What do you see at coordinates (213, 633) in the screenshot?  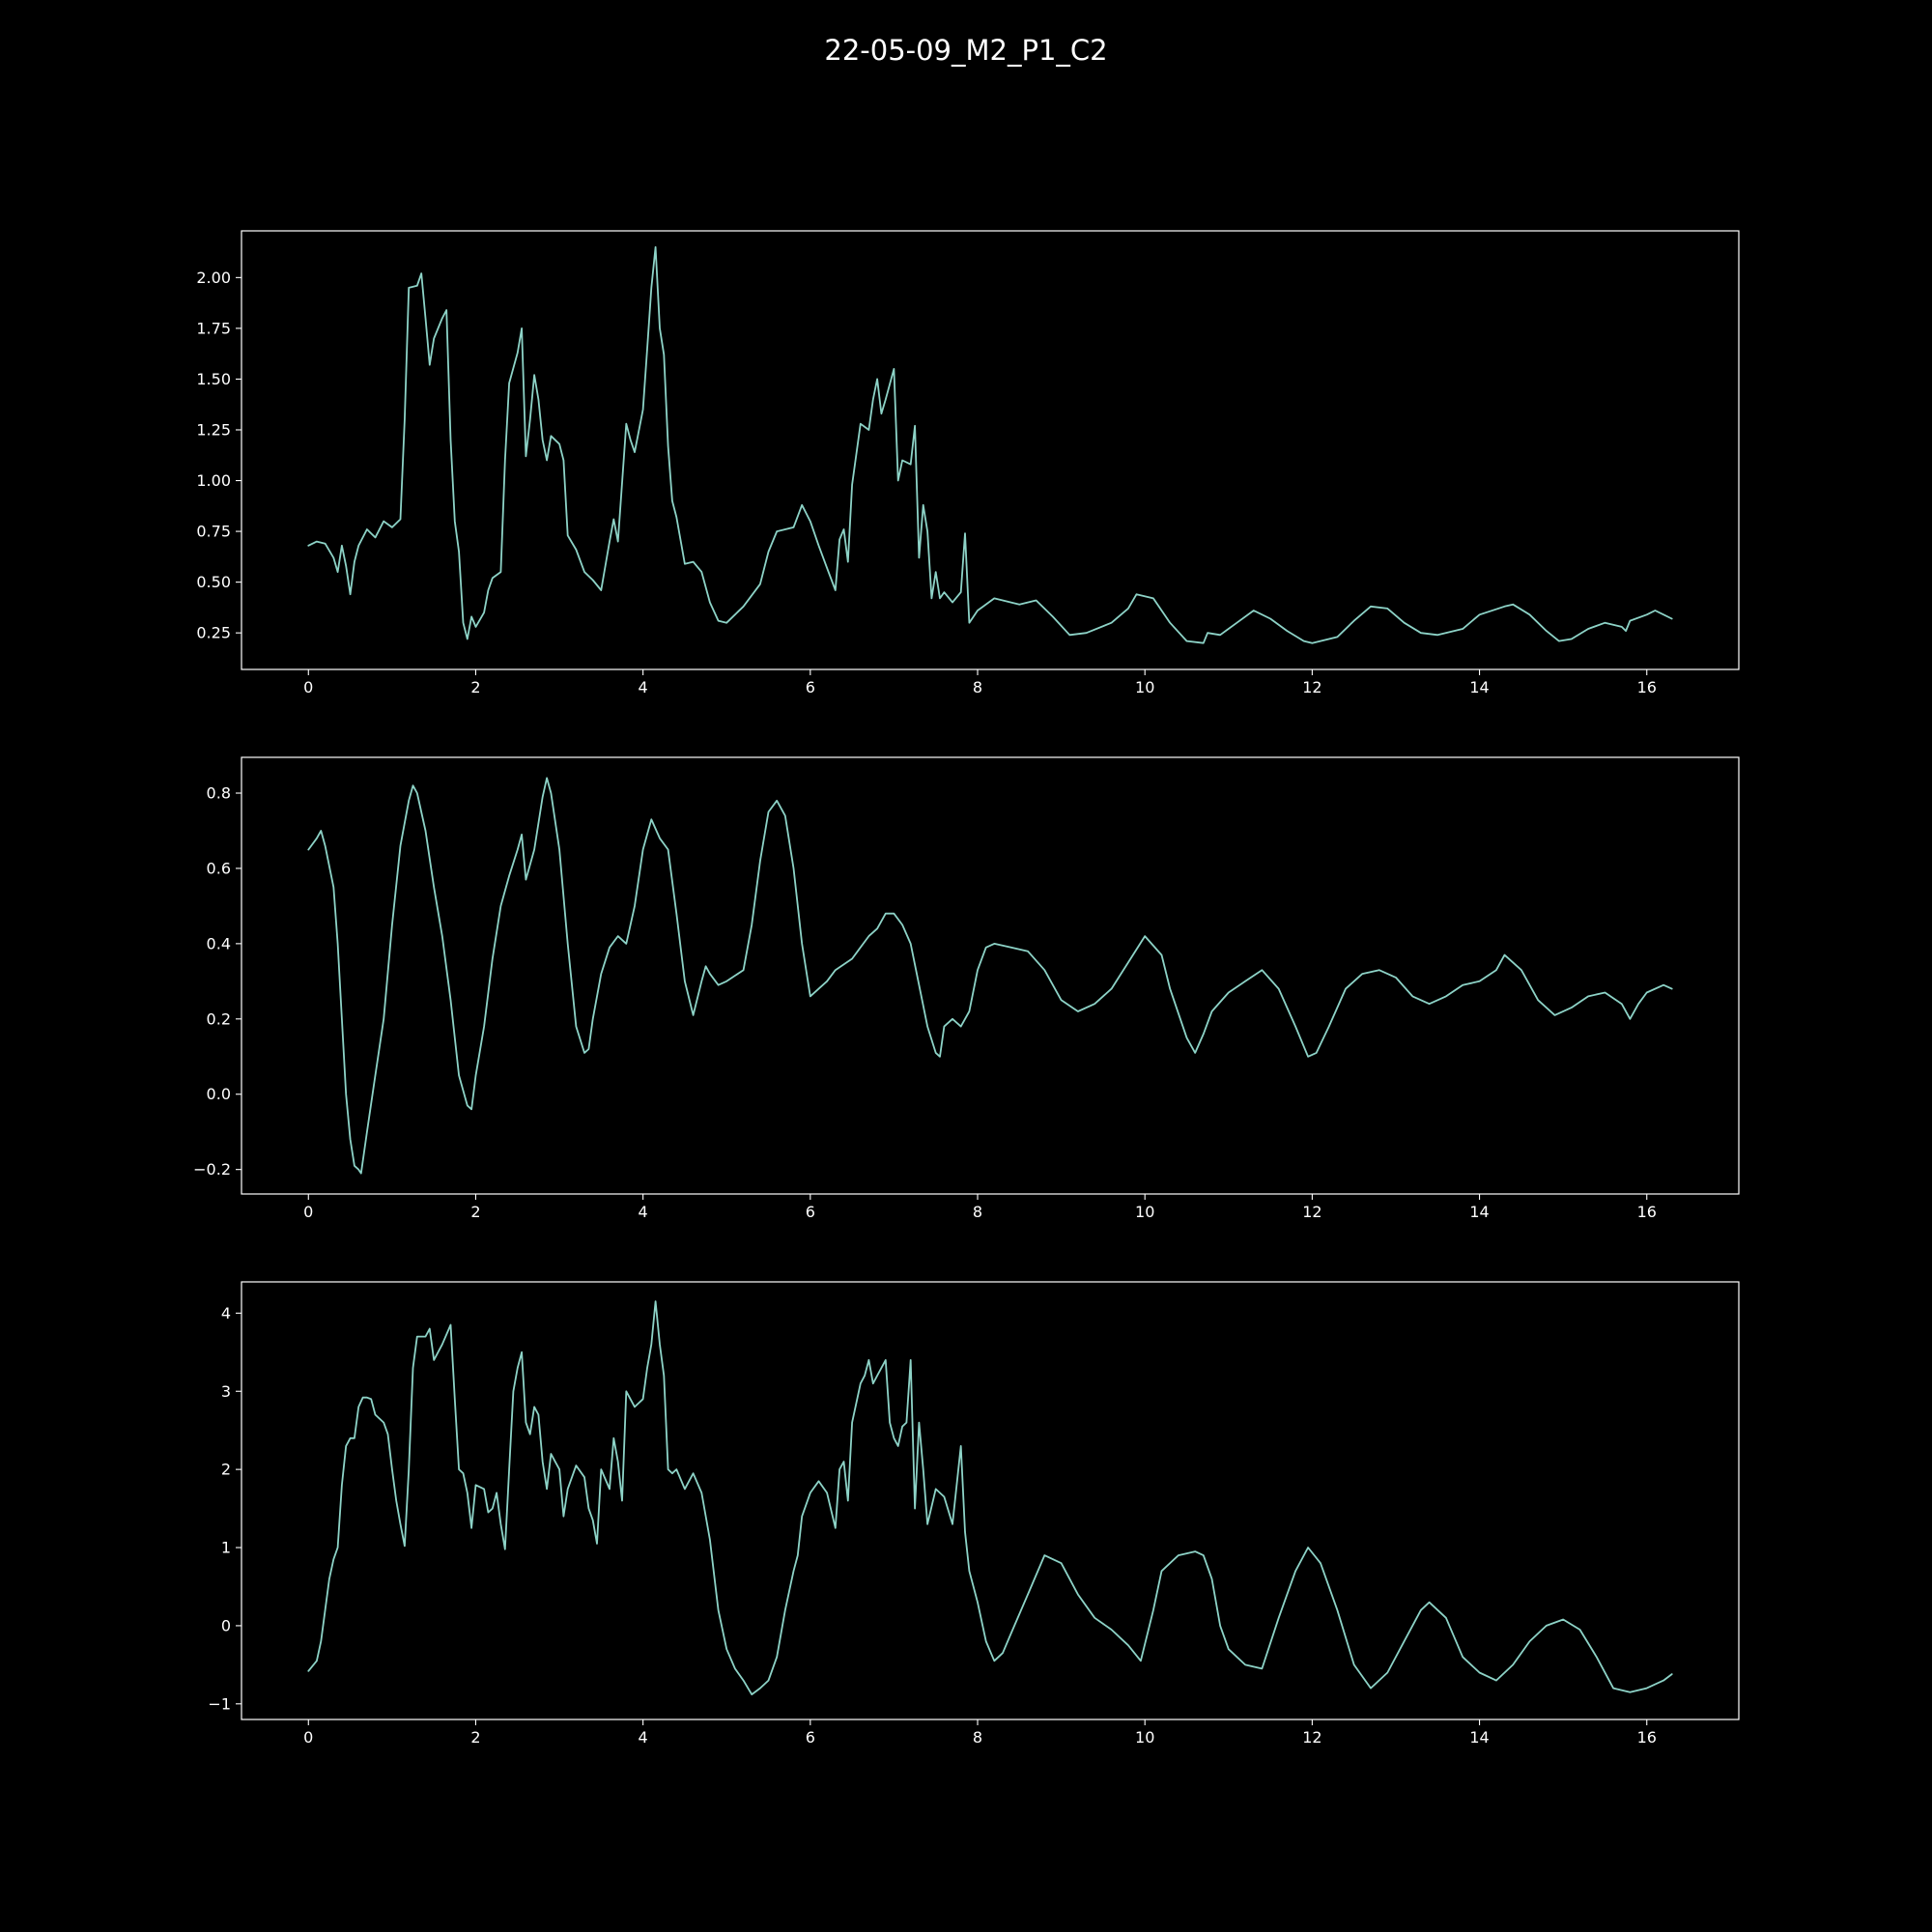 I see `y-tick-label: 0.25` at bounding box center [213, 633].